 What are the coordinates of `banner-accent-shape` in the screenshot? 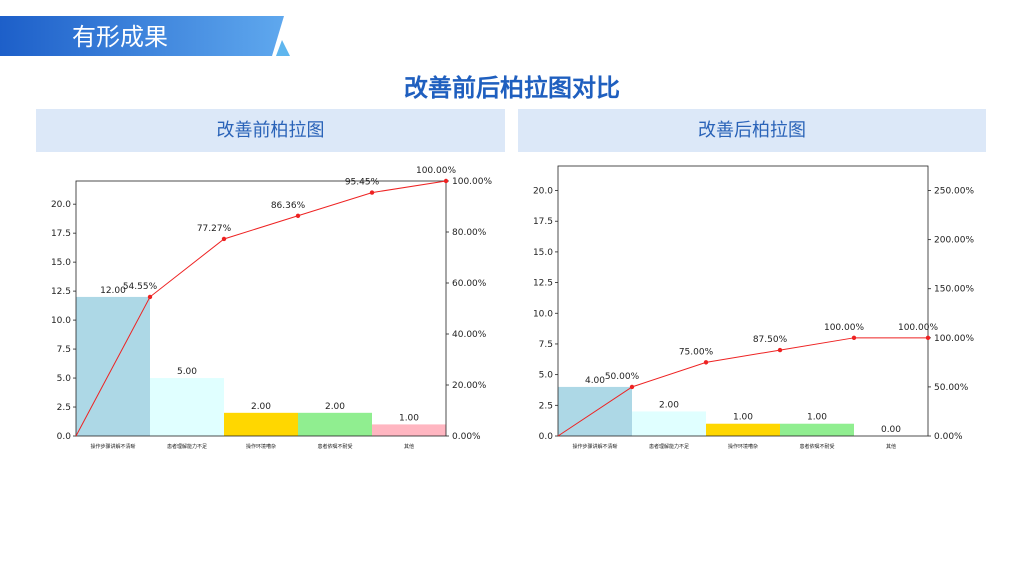 It's located at (283, 48).